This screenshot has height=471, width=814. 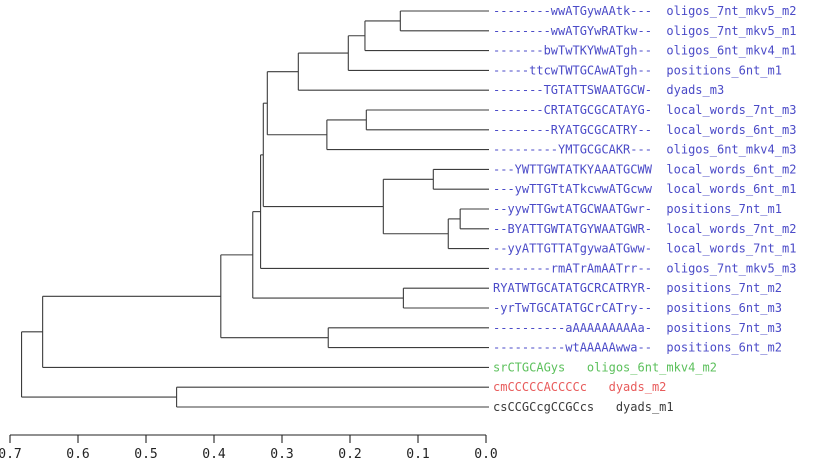 I want to click on axis-tick-label: 0.0, so click(x=485, y=454).